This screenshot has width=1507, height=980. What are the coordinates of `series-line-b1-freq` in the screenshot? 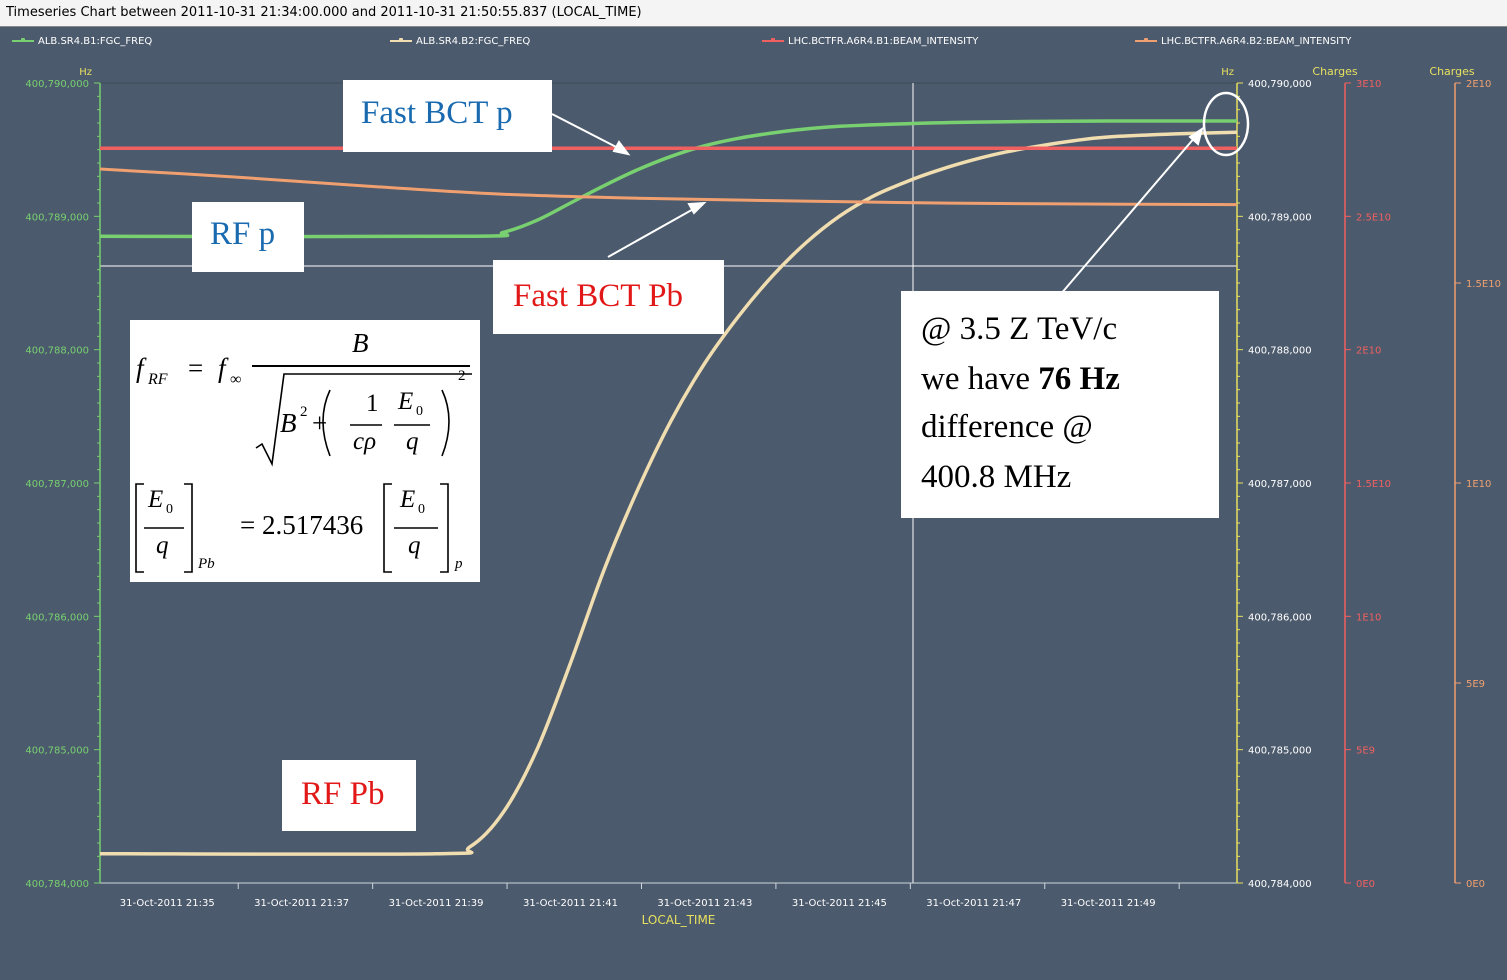 It's located at (668, 179).